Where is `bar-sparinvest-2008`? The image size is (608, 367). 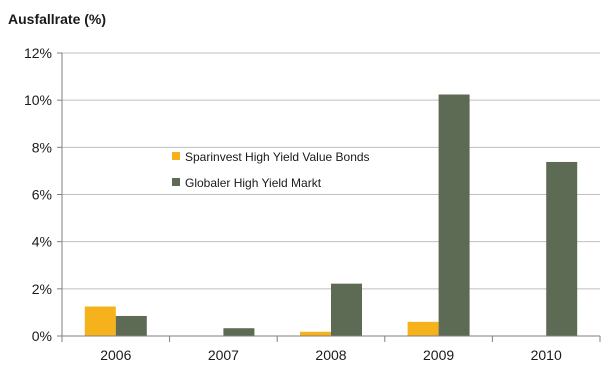
bar-sparinvest-2008 is located at coordinates (315, 333).